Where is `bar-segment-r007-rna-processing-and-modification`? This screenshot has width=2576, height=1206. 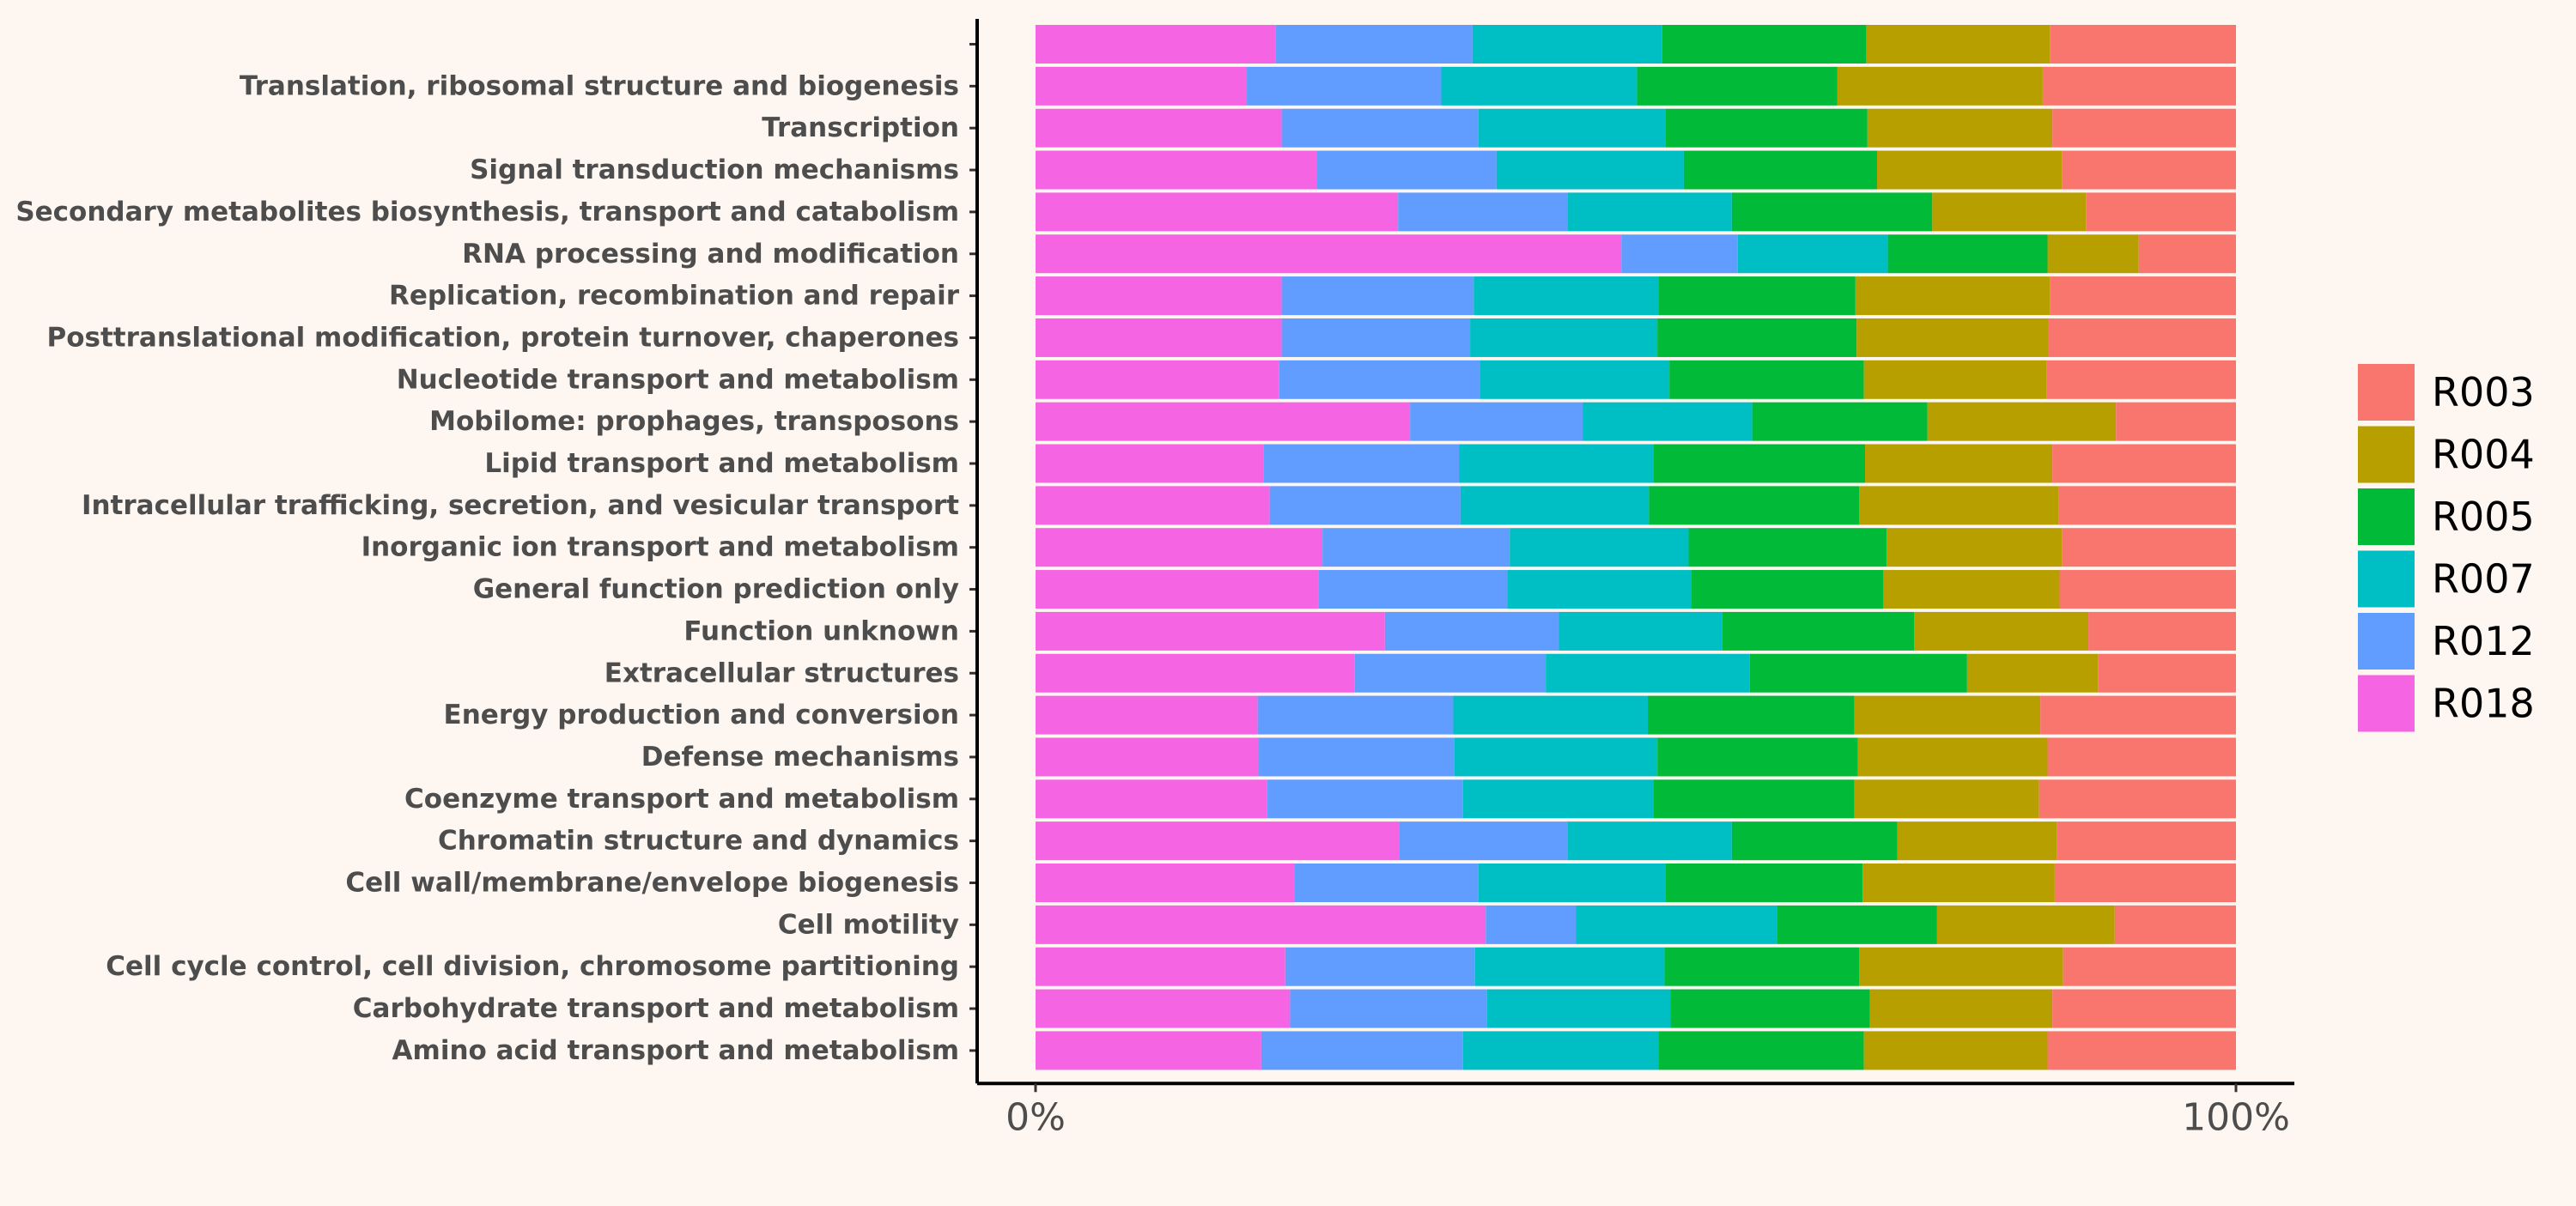 bar-segment-r007-rna-processing-and-modification is located at coordinates (1813, 254).